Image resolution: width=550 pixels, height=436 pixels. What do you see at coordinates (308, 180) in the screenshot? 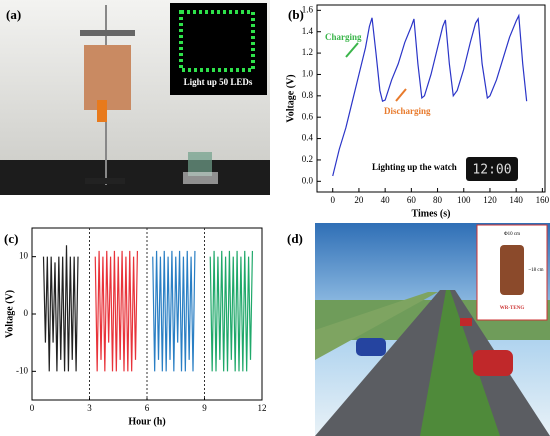
I see `y-tick-label: 0.0` at bounding box center [308, 180].